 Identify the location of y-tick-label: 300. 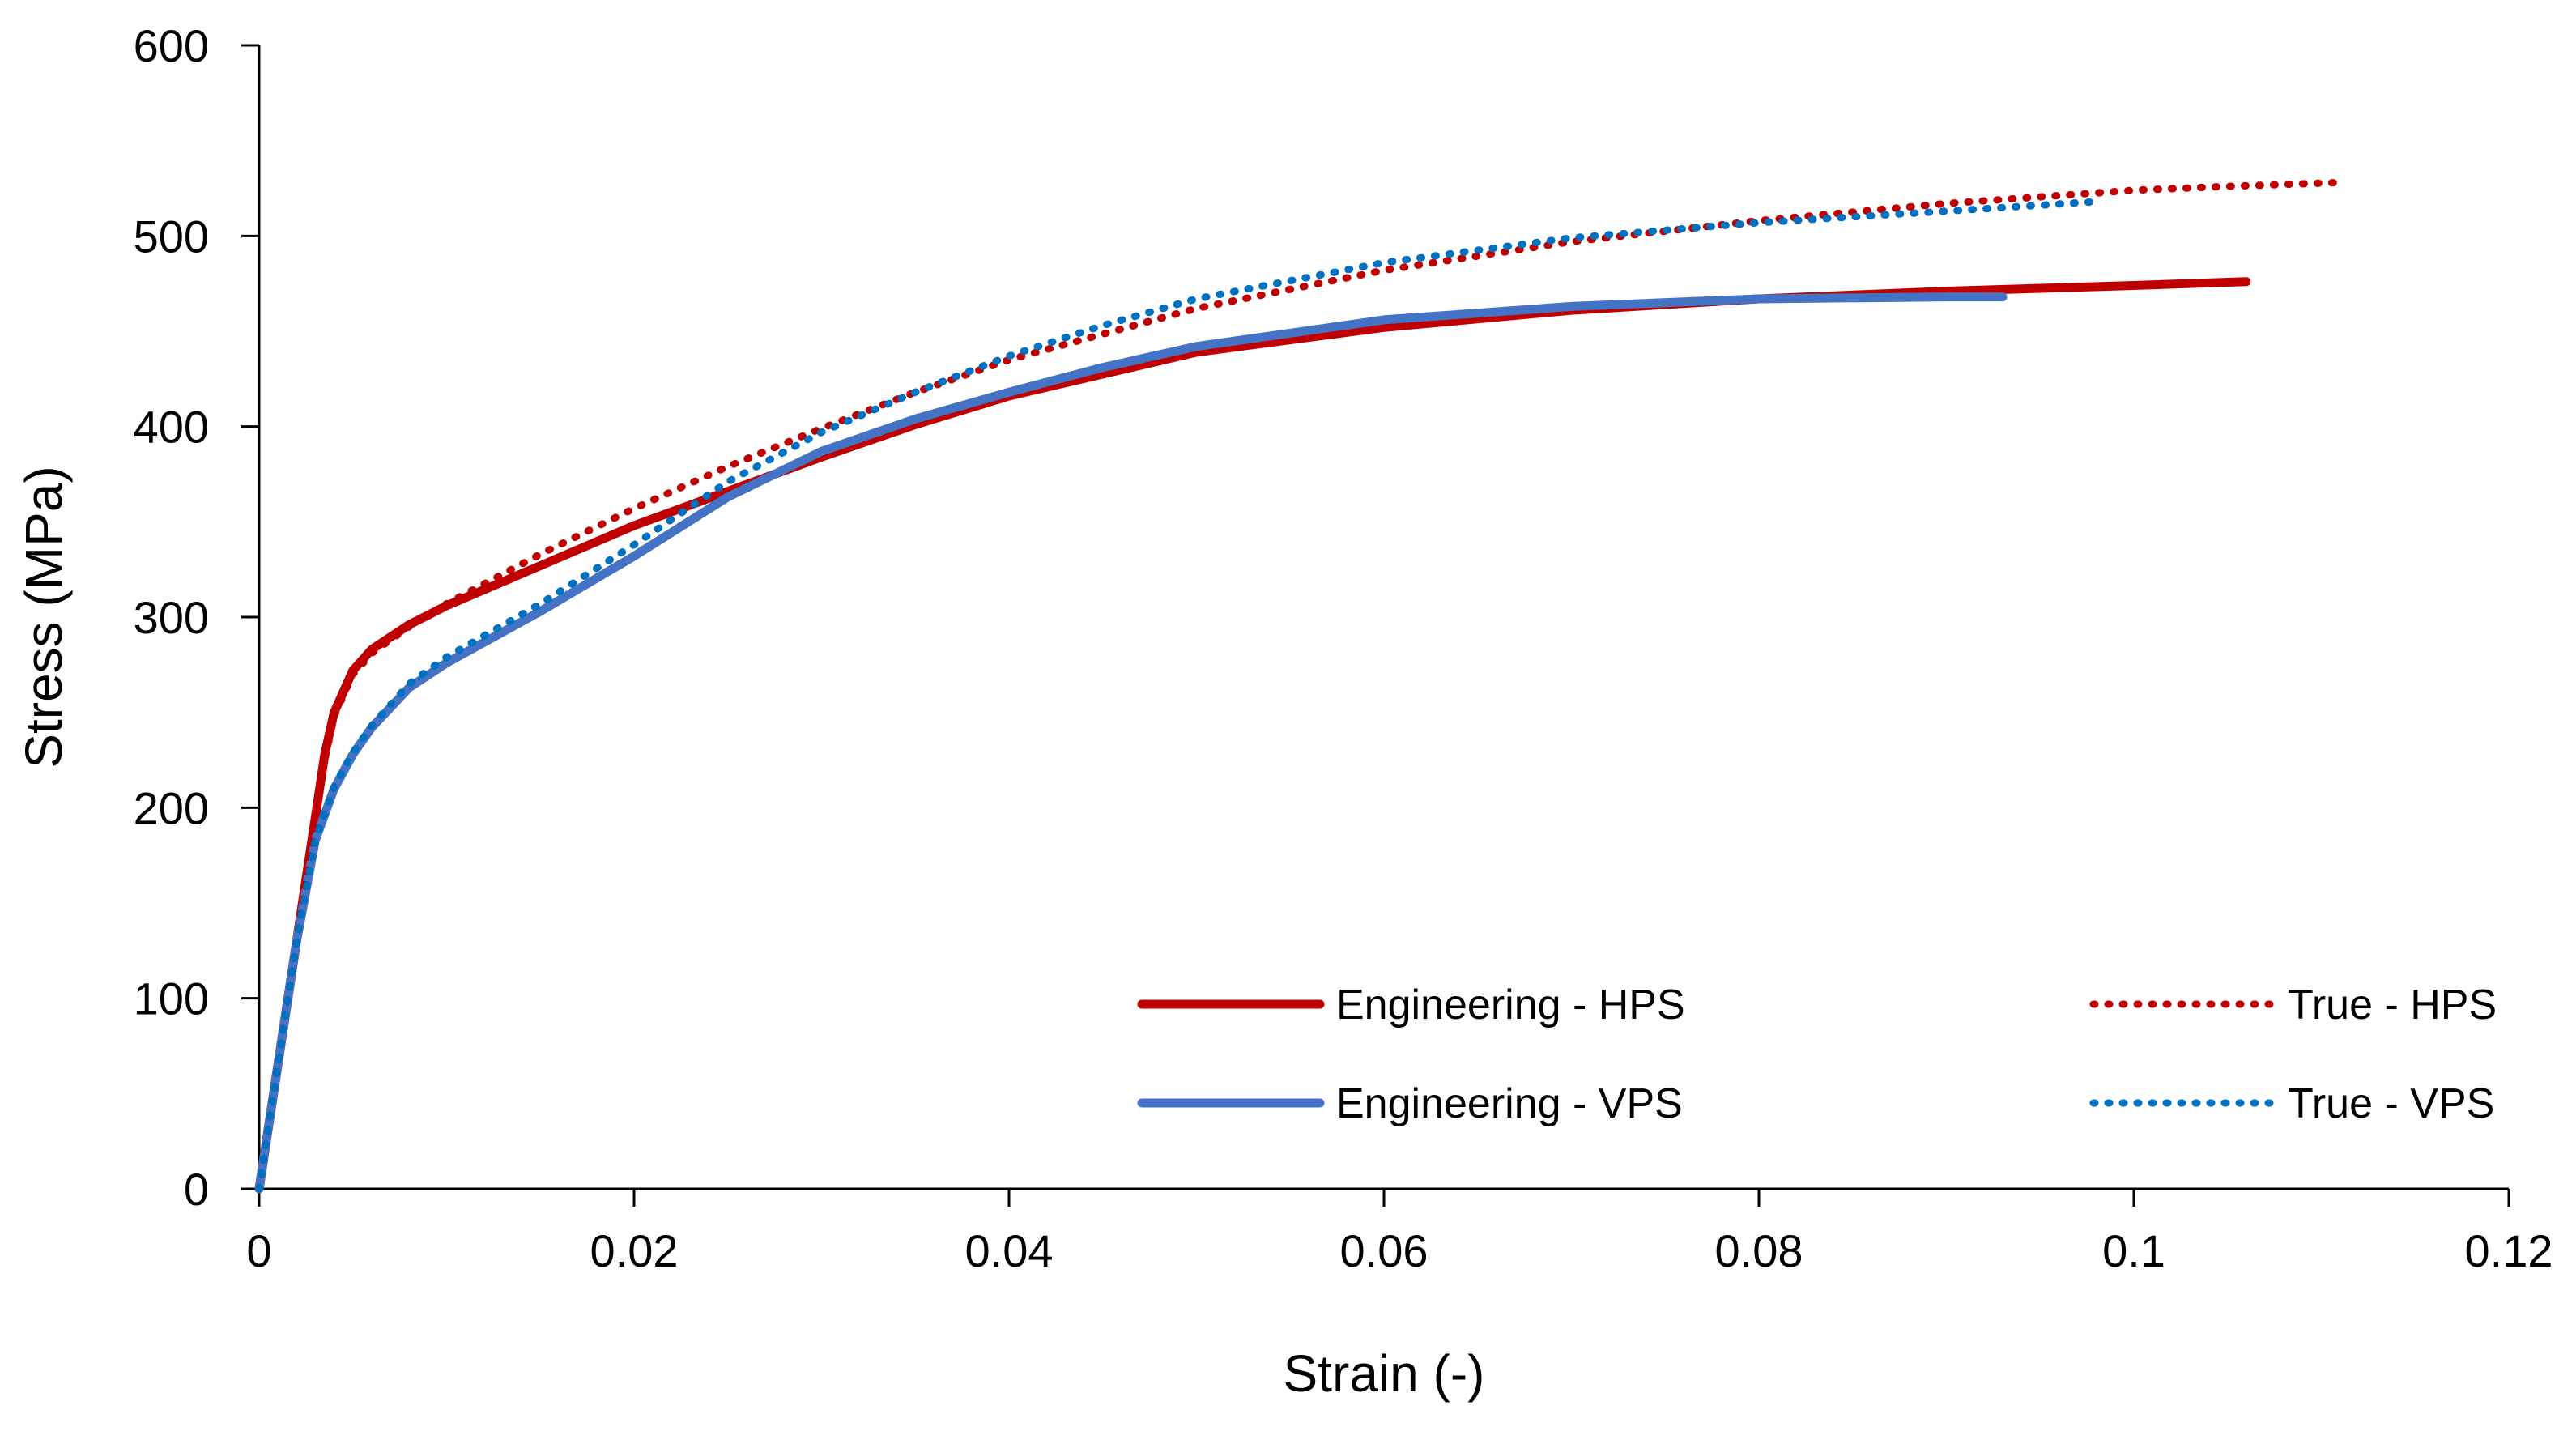
(171, 617).